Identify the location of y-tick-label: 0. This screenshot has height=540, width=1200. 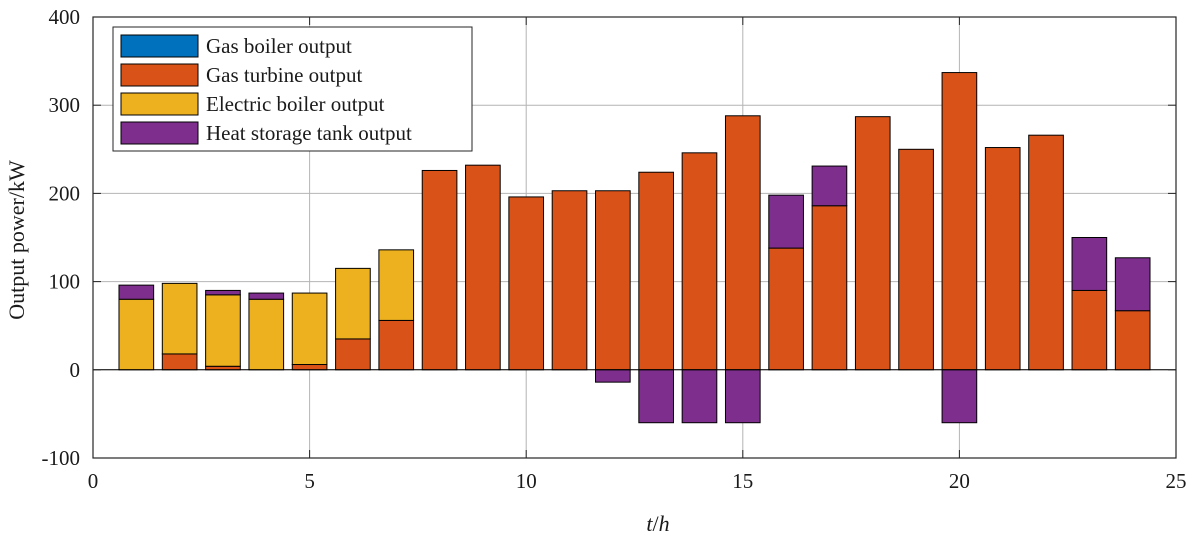
(75, 370).